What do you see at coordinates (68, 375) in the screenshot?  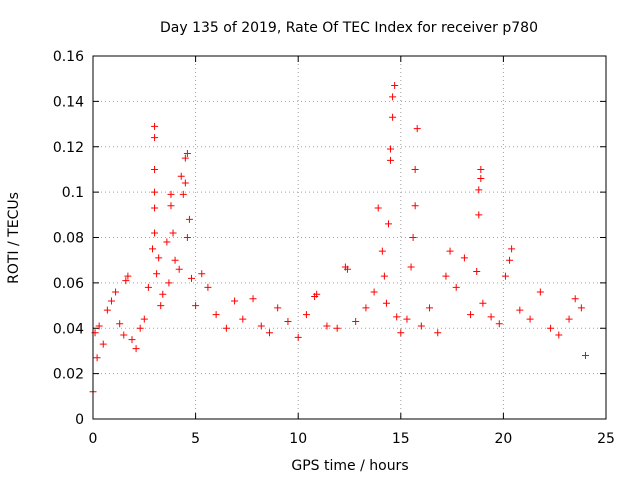 I see `y-tick-label: 0.02` at bounding box center [68, 375].